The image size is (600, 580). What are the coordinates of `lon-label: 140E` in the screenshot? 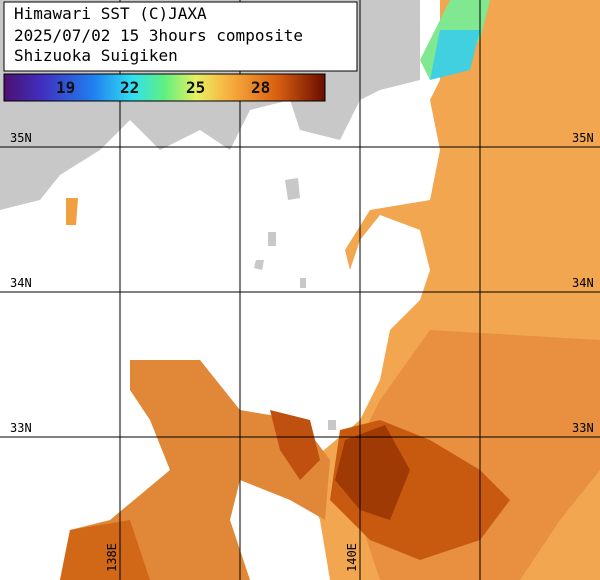 It's located at (352, 557).